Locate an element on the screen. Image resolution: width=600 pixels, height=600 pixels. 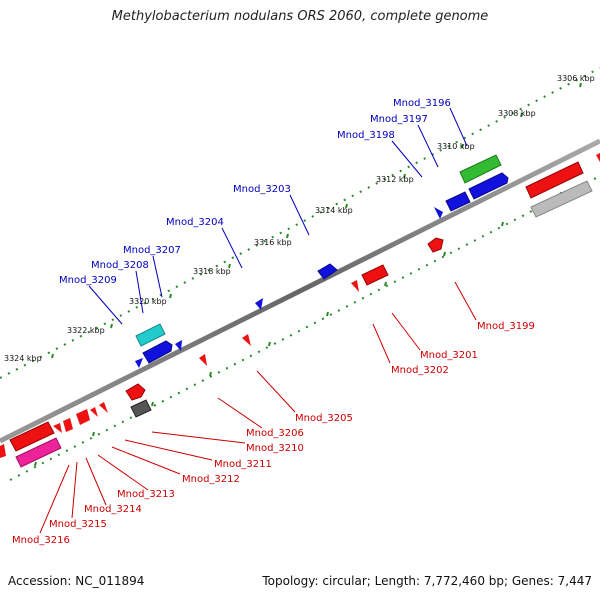
label-mnod-3203: Mnod_3203 is located at coordinates (262, 189).